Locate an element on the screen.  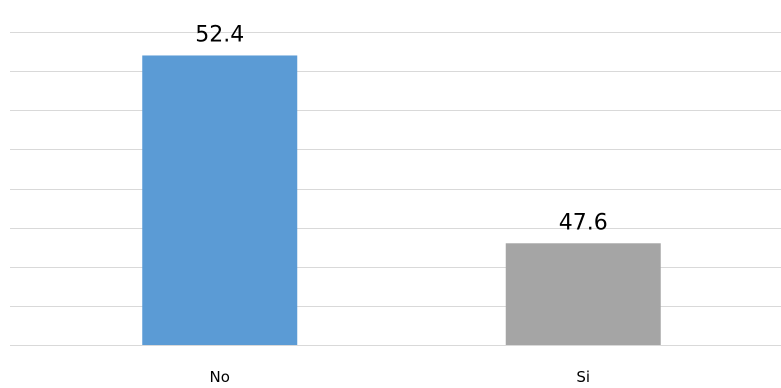
bar-no is located at coordinates (220, 200).